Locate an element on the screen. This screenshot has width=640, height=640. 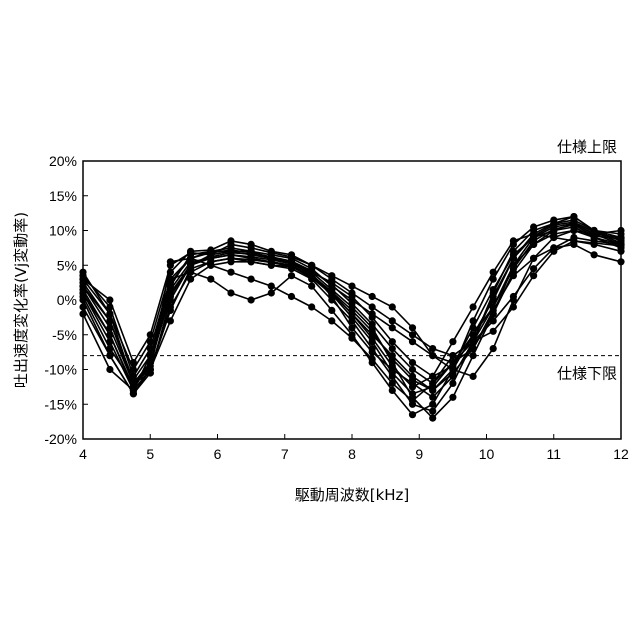
x-axis-label: 駆動周波数[kHz] is located at coordinates (352, 495).